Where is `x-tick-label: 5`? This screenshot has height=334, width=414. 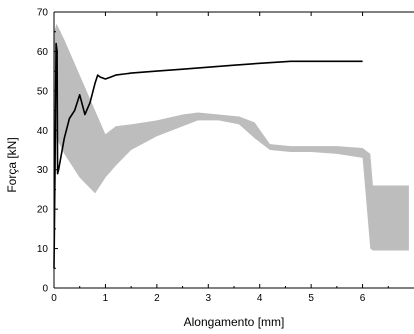 x-tick-label: 5 is located at coordinates (311, 298).